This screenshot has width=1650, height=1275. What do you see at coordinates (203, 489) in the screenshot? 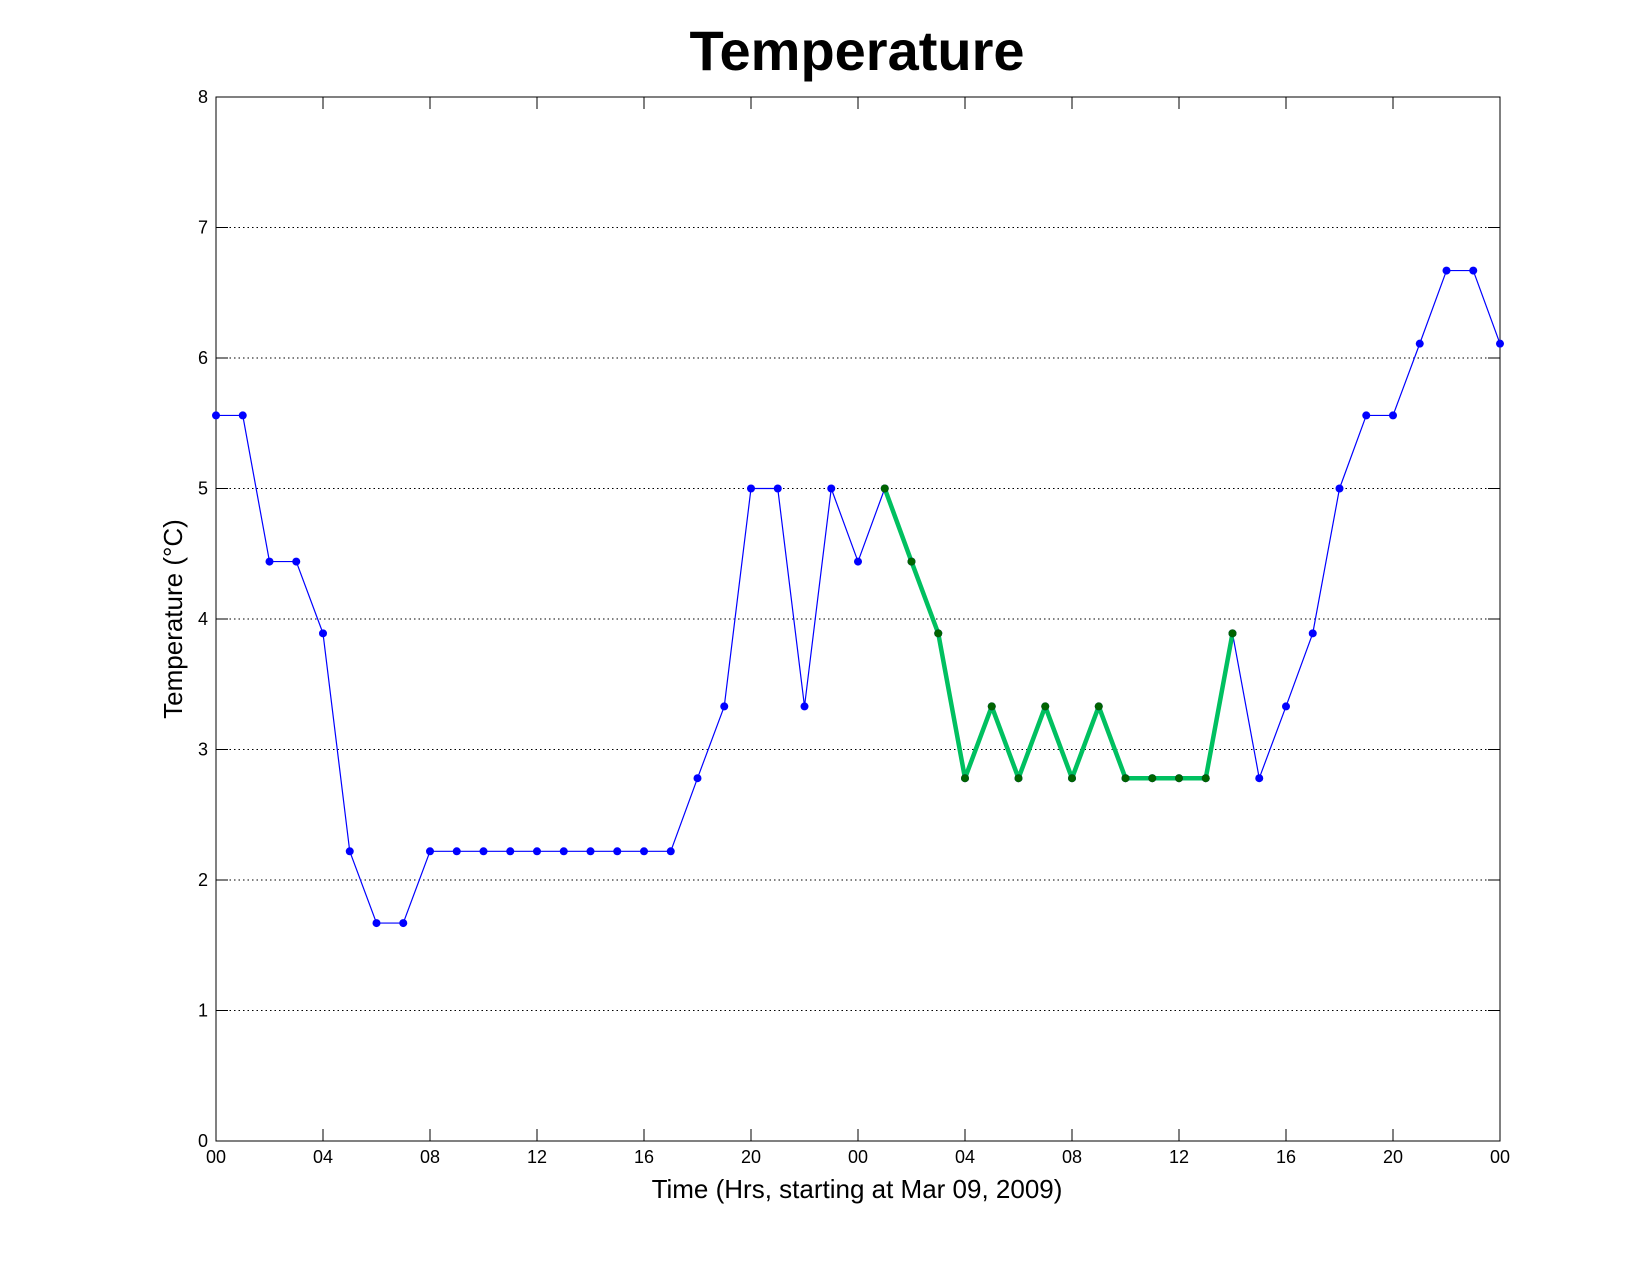
I see `y-tick-label: 5` at bounding box center [203, 489].